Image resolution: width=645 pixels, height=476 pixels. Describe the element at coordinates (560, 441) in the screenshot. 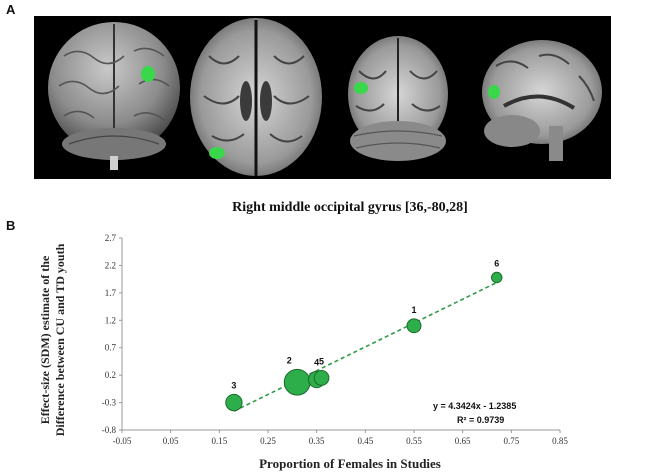

I see `x-tick-label: 0.85` at that location.